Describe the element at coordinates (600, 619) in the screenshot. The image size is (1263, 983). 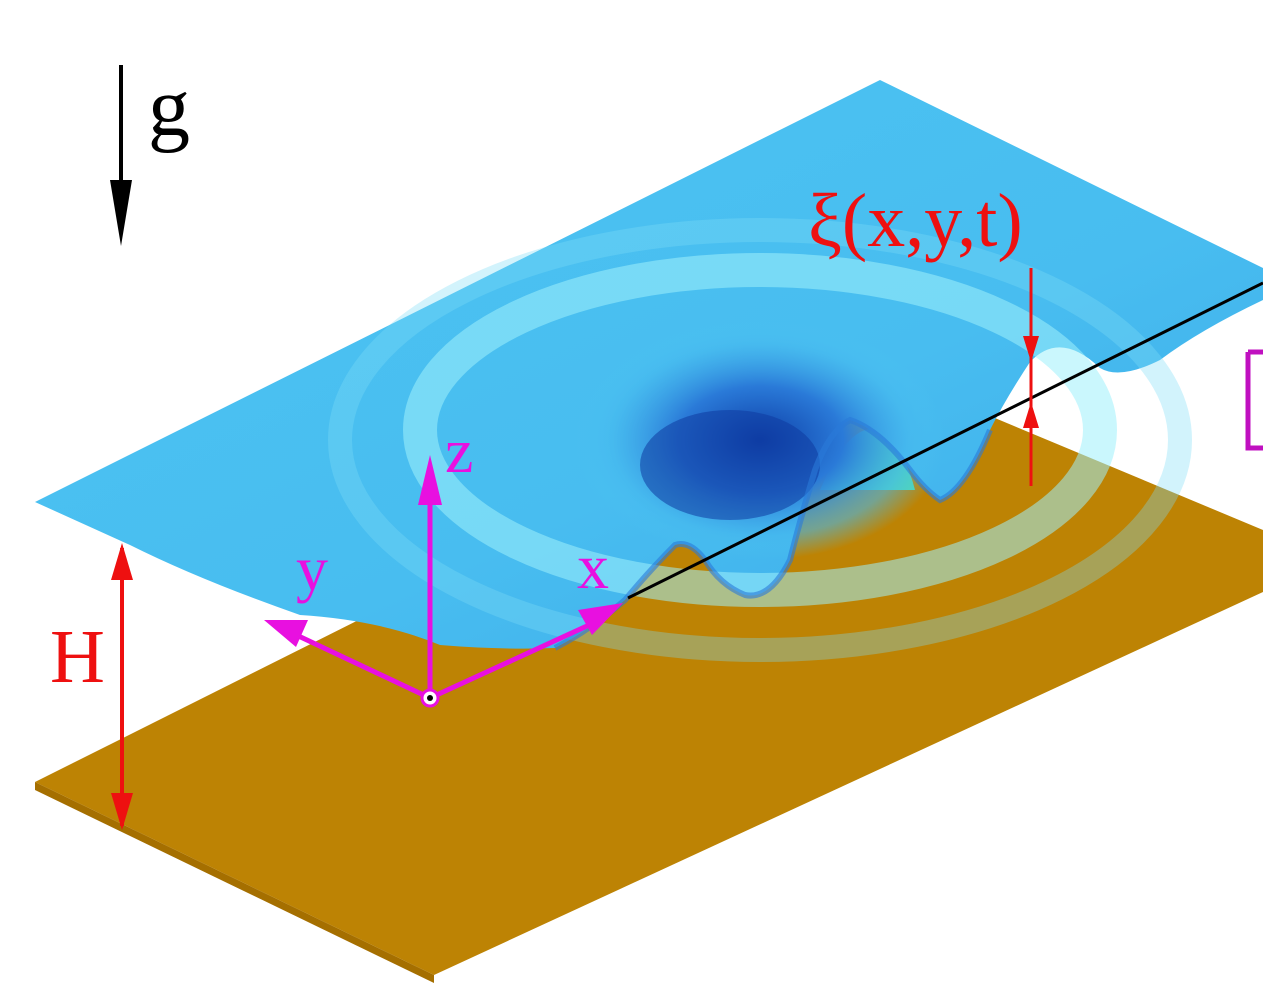
I see `axis-x-arrowhead` at that location.